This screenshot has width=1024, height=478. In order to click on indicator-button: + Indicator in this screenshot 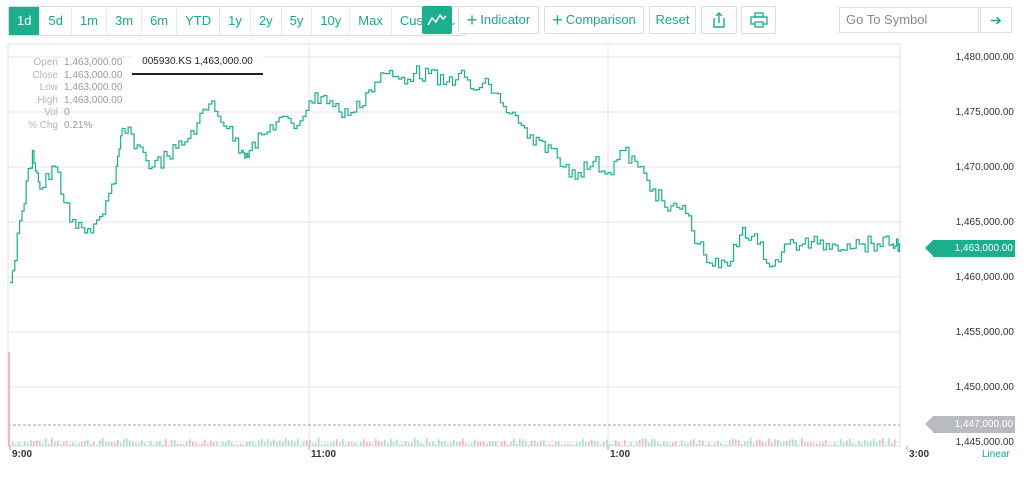, I will do `click(498, 20)`.